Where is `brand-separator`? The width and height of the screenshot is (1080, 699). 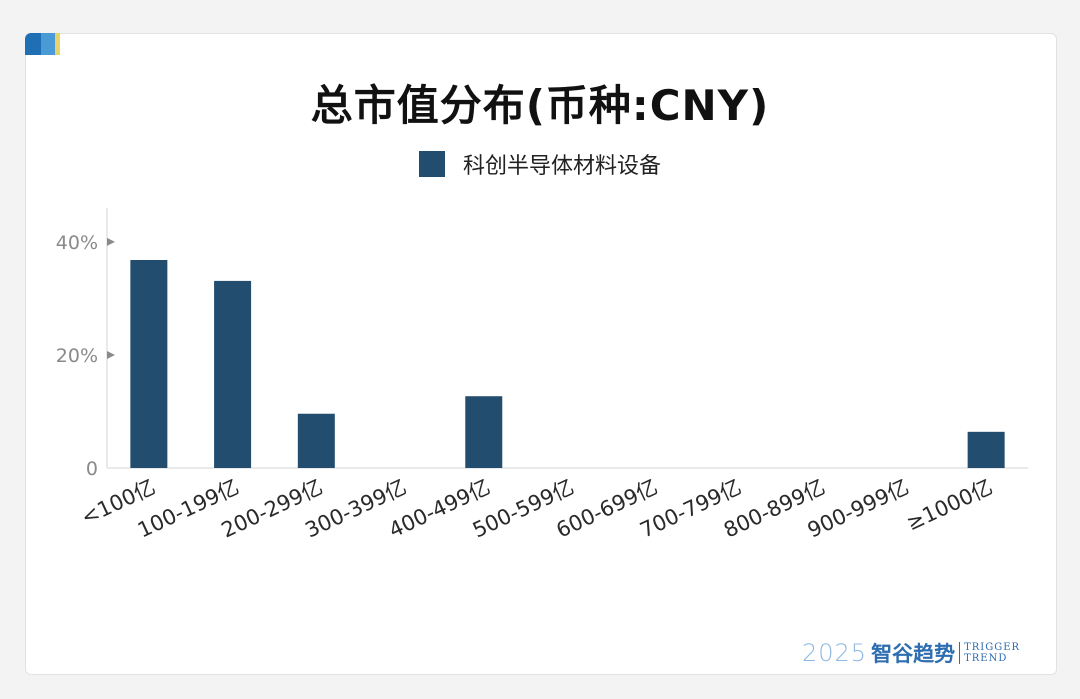 brand-separator is located at coordinates (960, 653).